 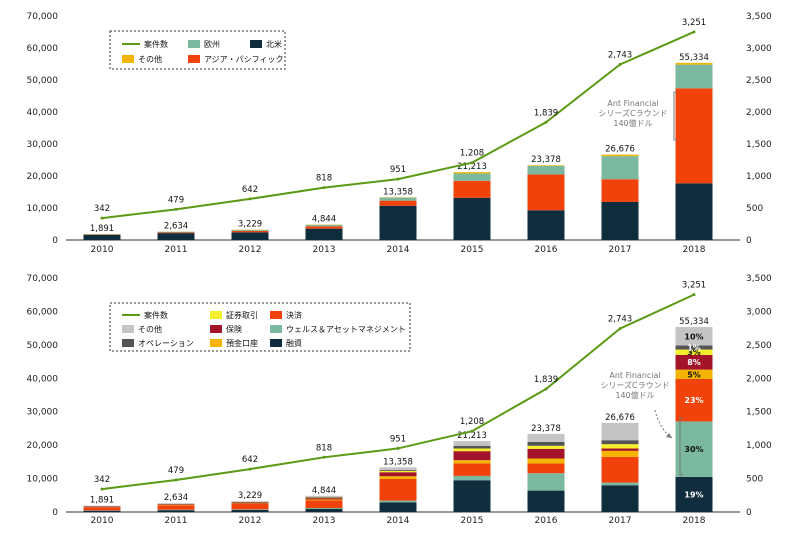 What do you see at coordinates (43, 81) in the screenshot?
I see `y-tick-label: 50,000` at bounding box center [43, 81].